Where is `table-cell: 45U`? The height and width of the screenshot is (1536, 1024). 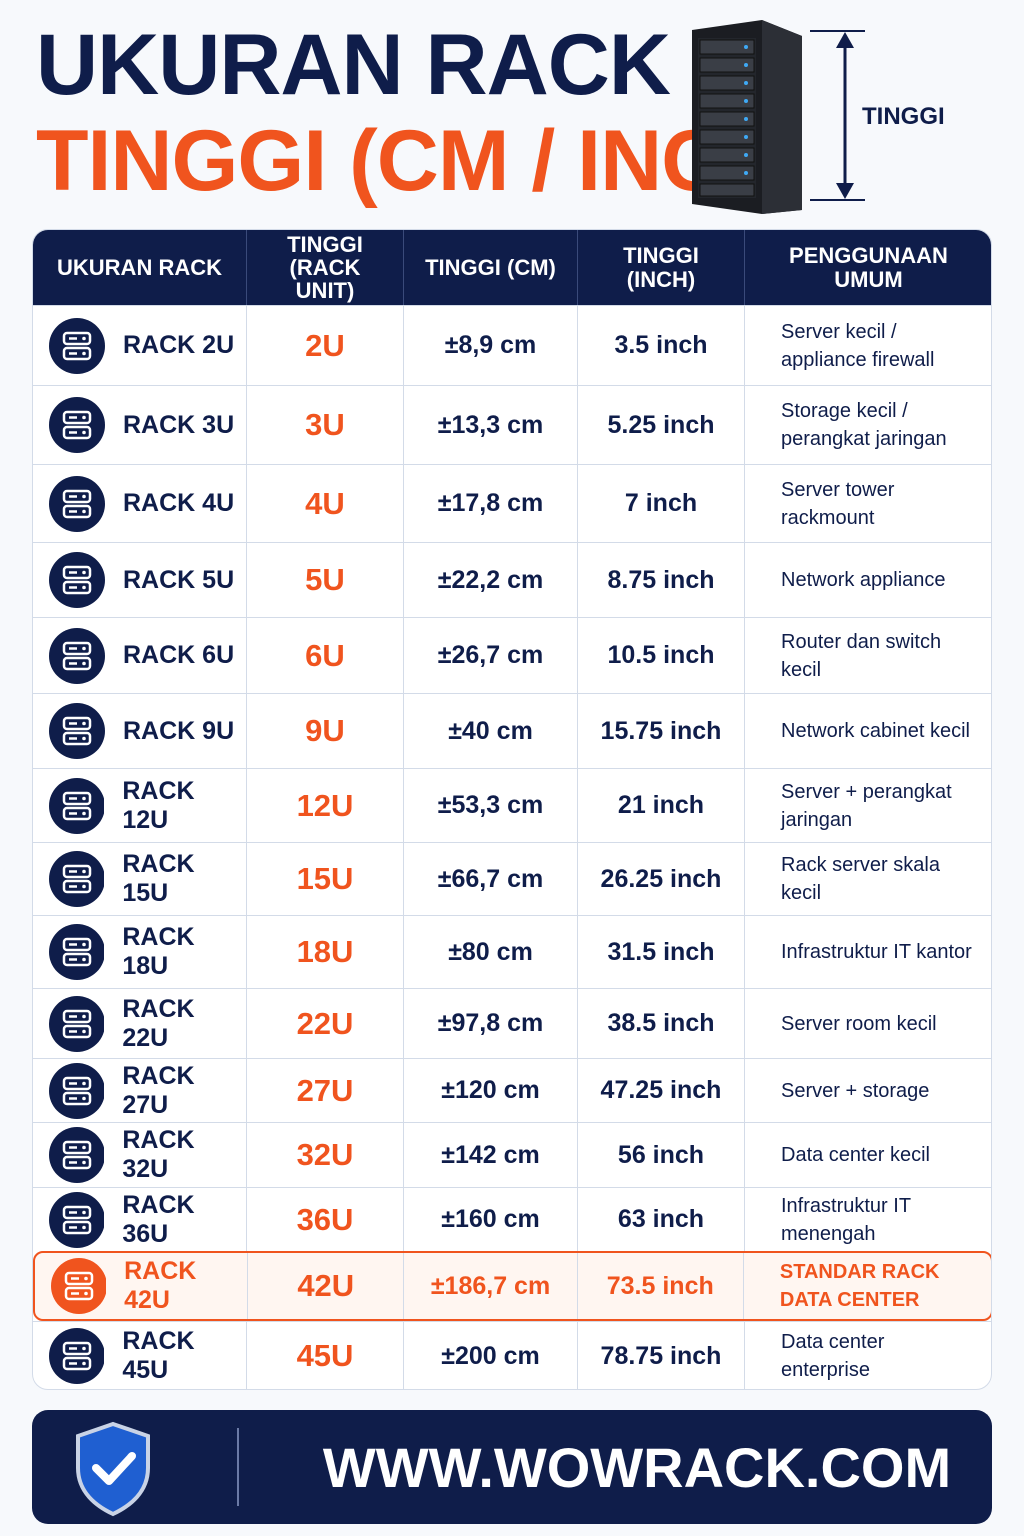 table-cell: 45U is located at coordinates (325, 1355).